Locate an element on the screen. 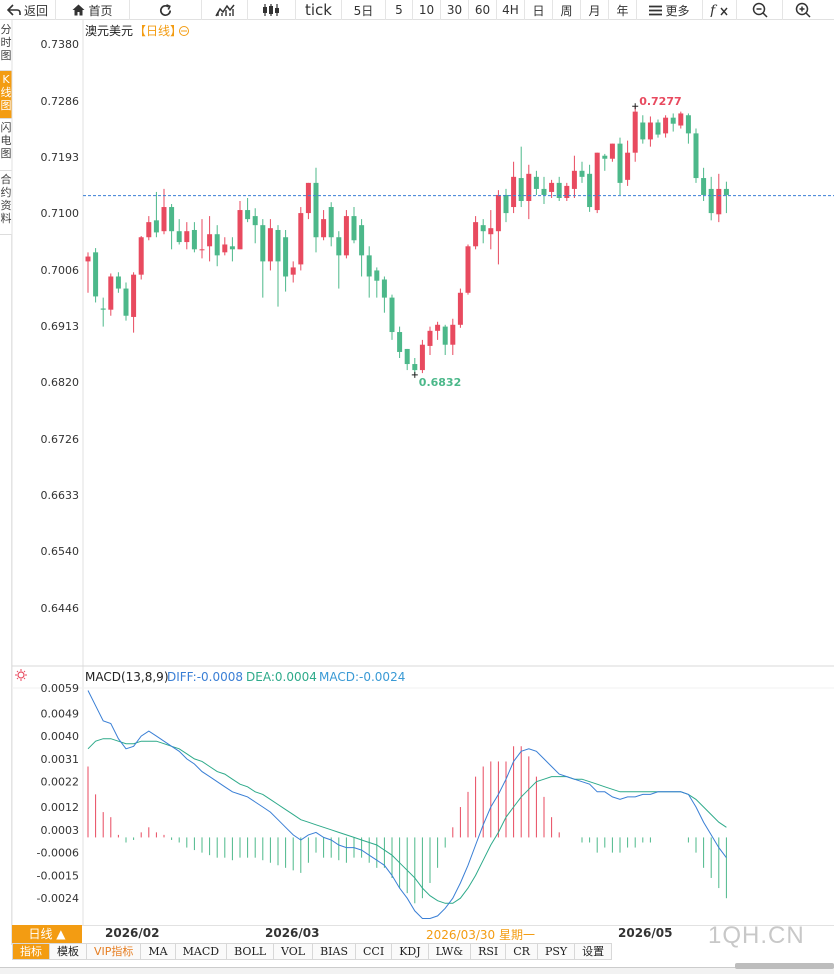 The width and height of the screenshot is (834, 974). indicator-macd: MACD is located at coordinates (201, 951).